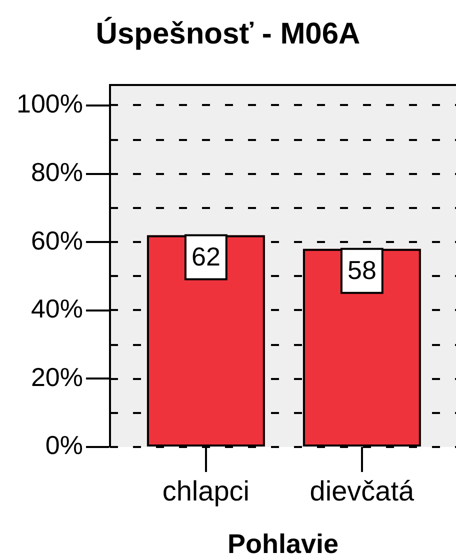 This screenshot has height=559, width=456. What do you see at coordinates (206, 491) in the screenshot?
I see `x-tick-label: chlapci` at bounding box center [206, 491].